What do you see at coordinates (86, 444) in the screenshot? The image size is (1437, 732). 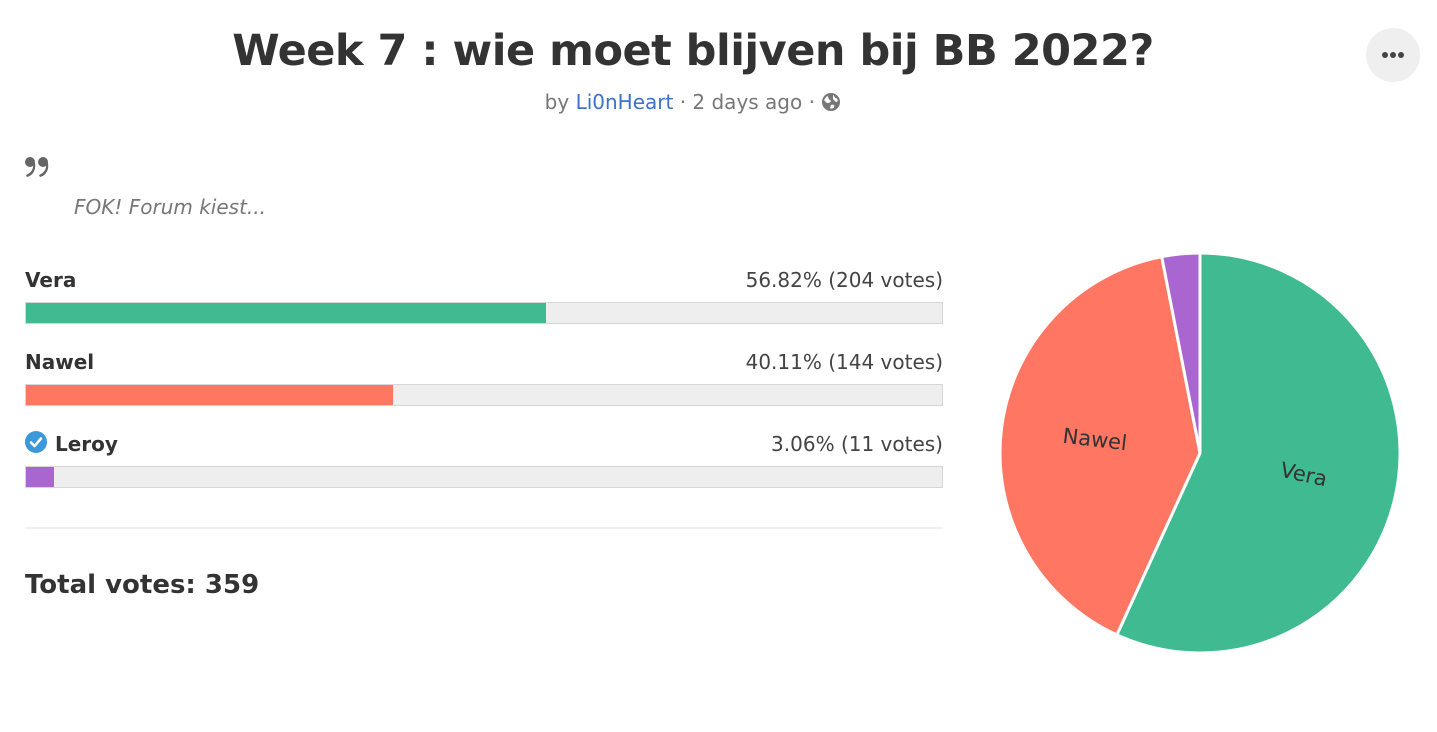 I see `option-name: Leroy` at bounding box center [86, 444].